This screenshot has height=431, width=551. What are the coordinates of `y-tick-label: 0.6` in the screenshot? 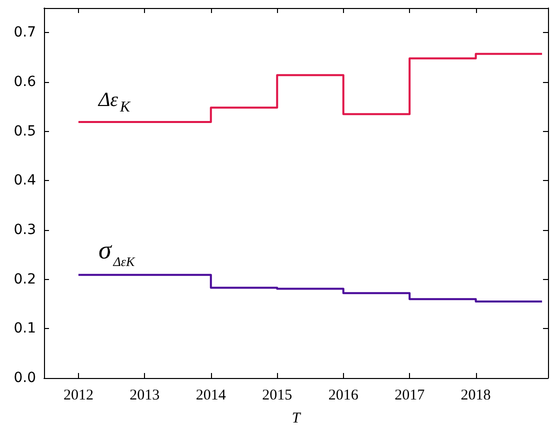 It's located at (25, 82).